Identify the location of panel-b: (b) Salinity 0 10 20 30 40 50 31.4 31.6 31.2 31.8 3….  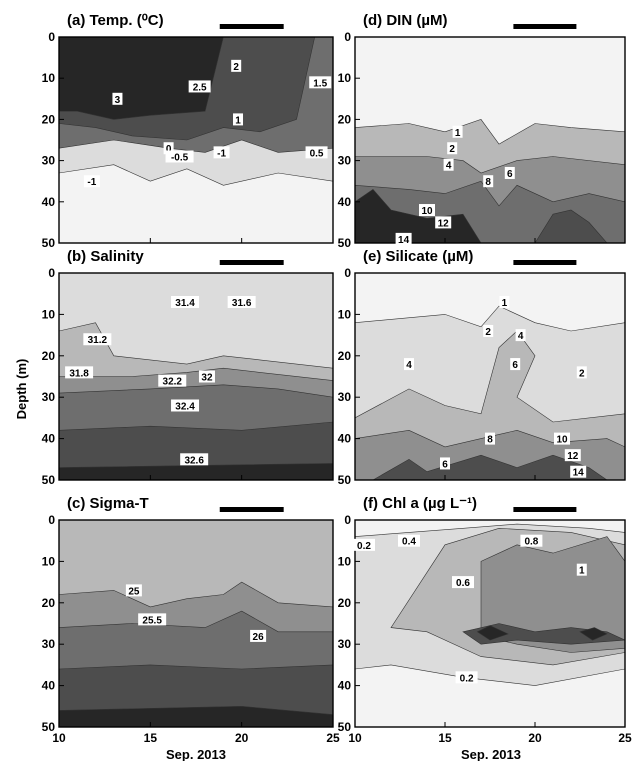
(188, 367).